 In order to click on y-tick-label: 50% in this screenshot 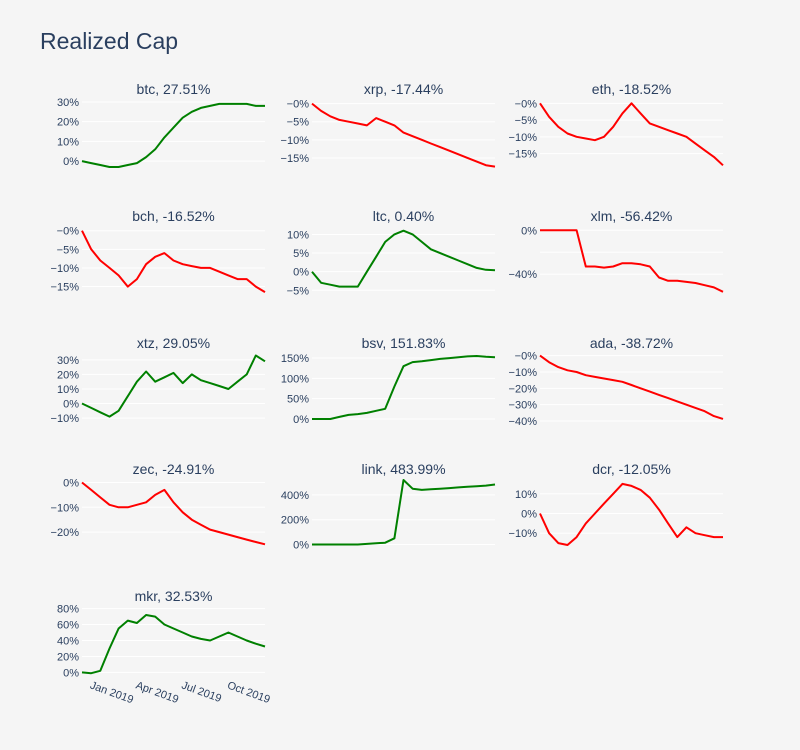, I will do `click(298, 400)`.